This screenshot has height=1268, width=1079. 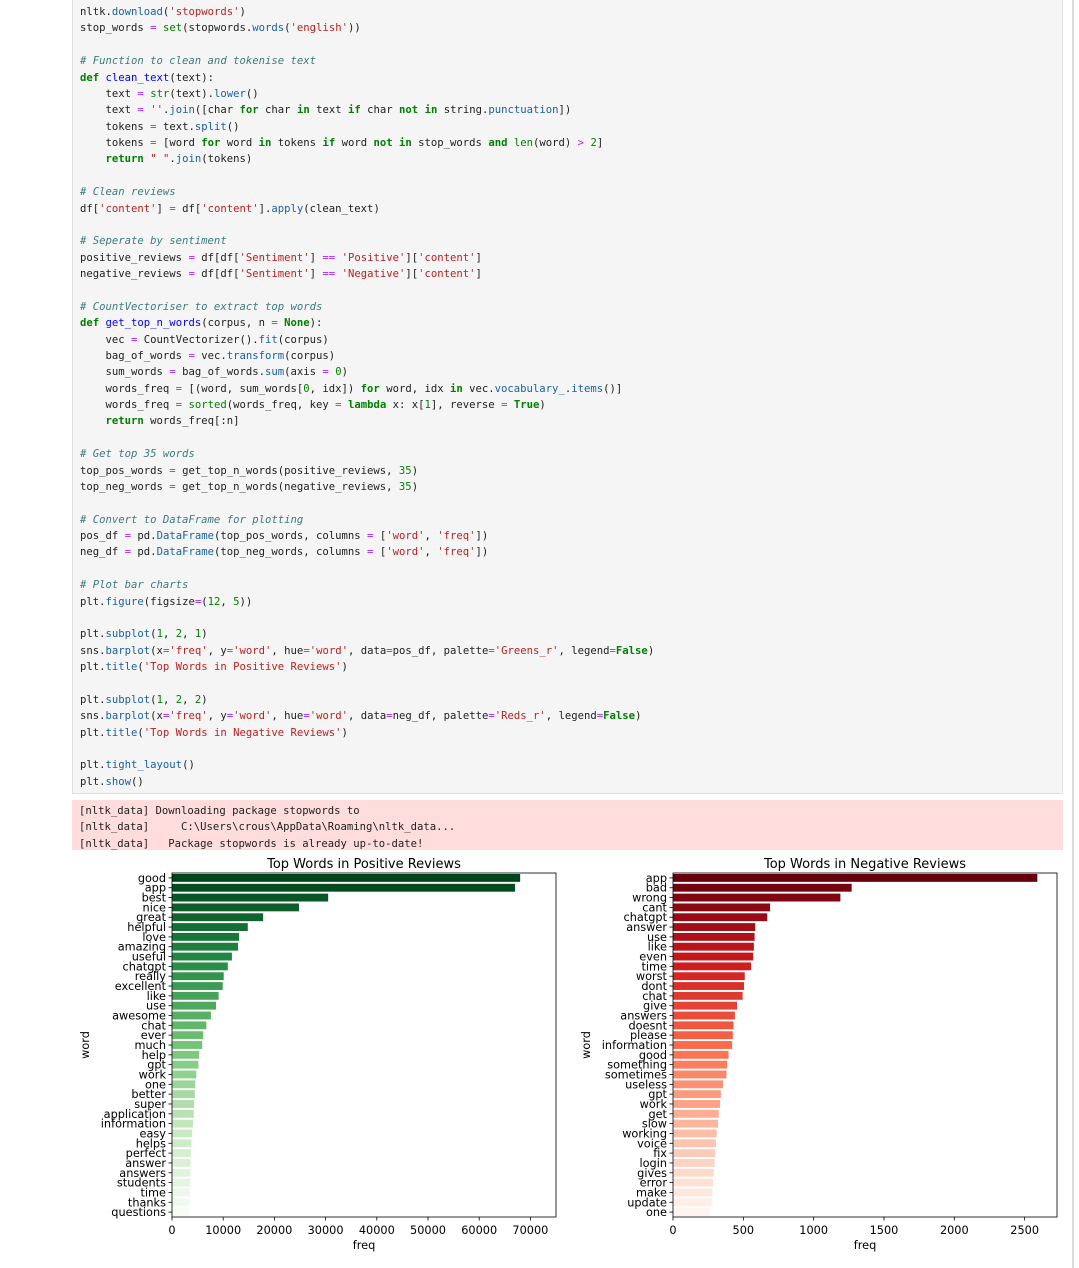 What do you see at coordinates (223, 1230) in the screenshot?
I see `x-tick-label: 10000` at bounding box center [223, 1230].